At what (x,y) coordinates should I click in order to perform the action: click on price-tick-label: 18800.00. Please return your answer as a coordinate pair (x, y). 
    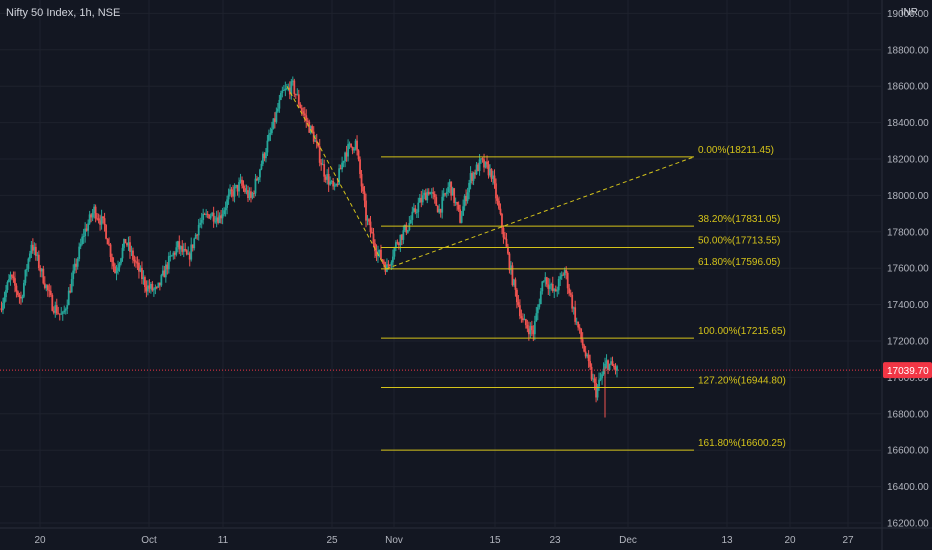
    Looking at the image, I should click on (908, 50).